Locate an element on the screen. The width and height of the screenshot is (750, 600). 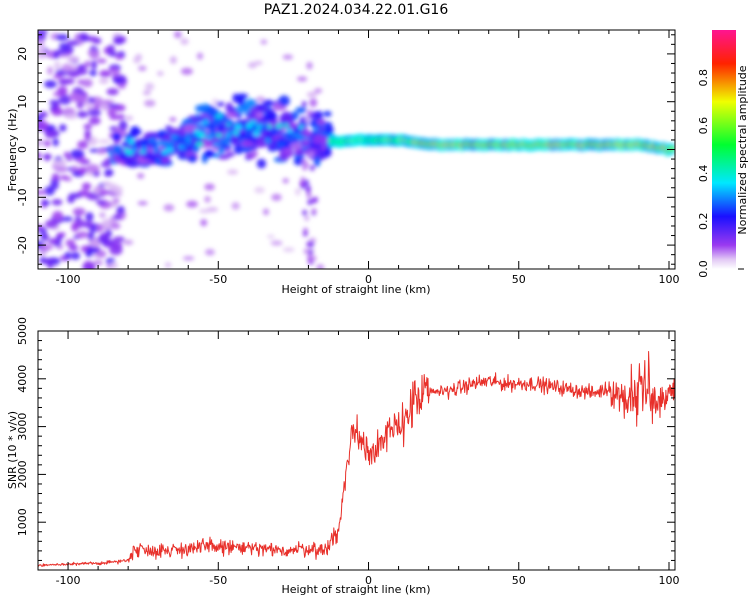
colorbar-gradient is located at coordinates (724, 149).